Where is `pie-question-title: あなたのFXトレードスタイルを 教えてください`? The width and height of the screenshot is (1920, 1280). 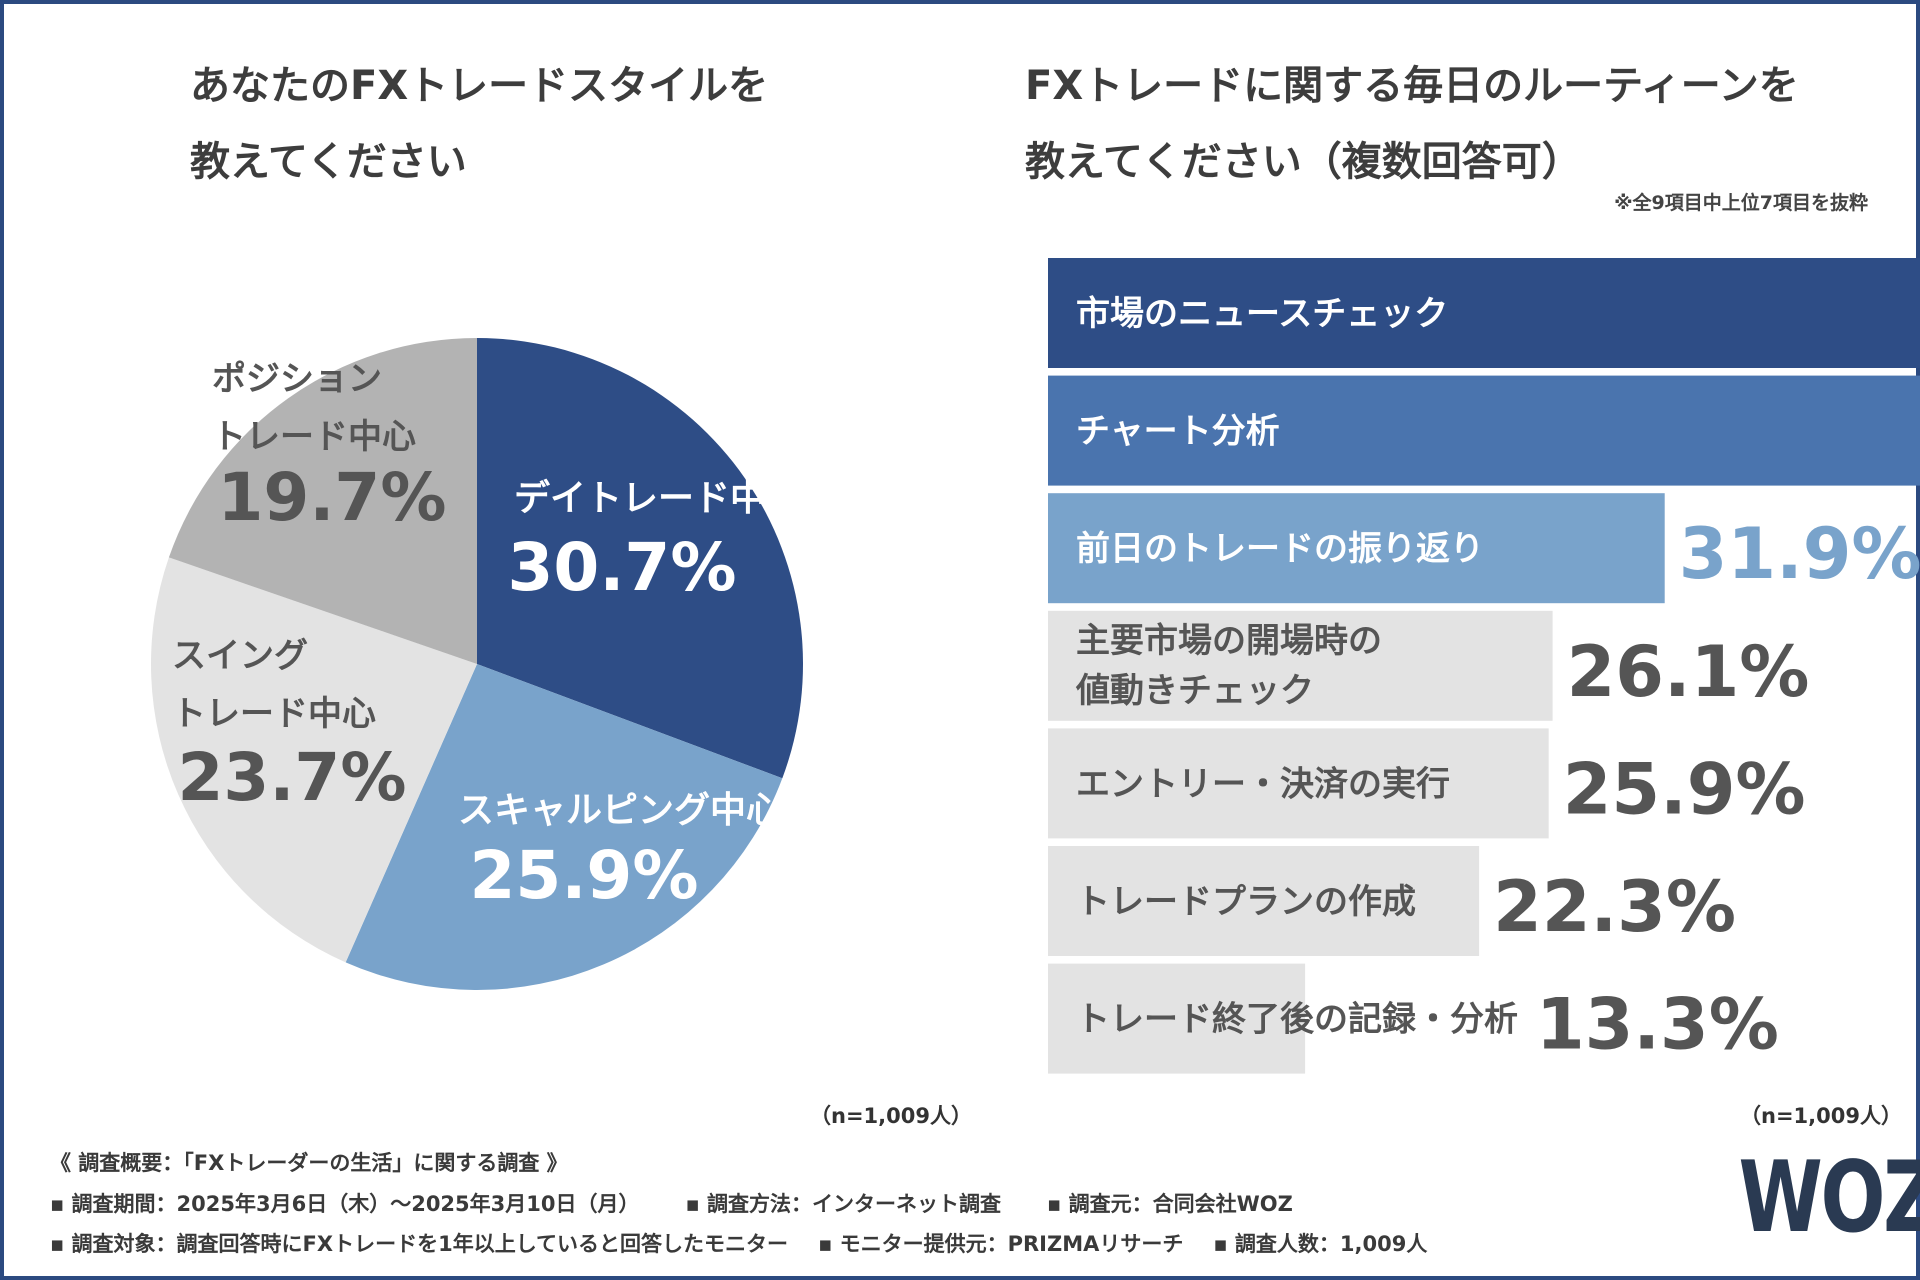
pie-question-title: あなたのFXトレードスタイルを 教えてください is located at coordinates (479, 124).